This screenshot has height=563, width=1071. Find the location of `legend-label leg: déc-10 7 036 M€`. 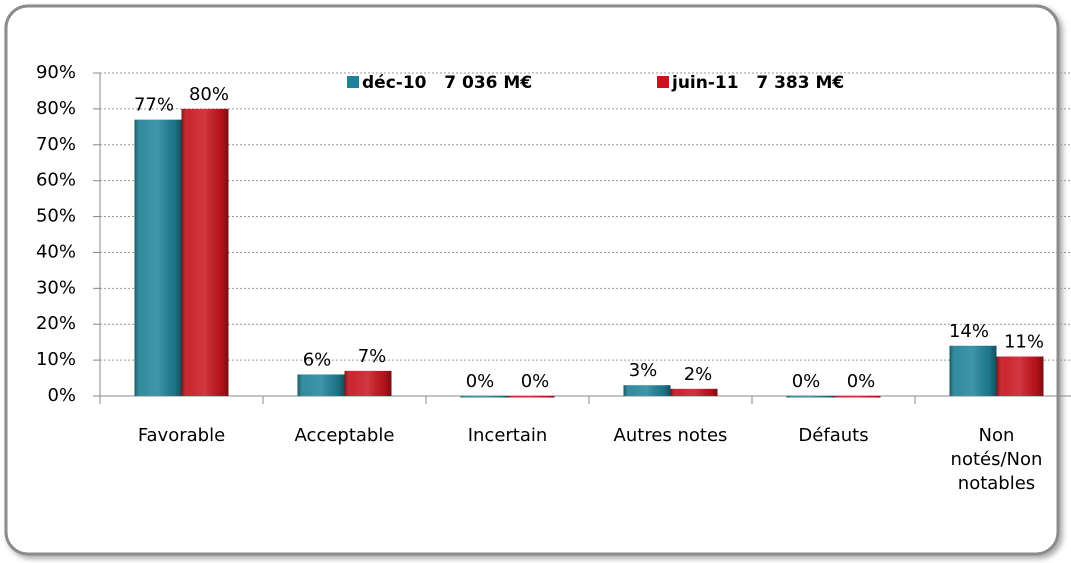

legend-label leg: déc-10 7 036 M€ is located at coordinates (447, 83).